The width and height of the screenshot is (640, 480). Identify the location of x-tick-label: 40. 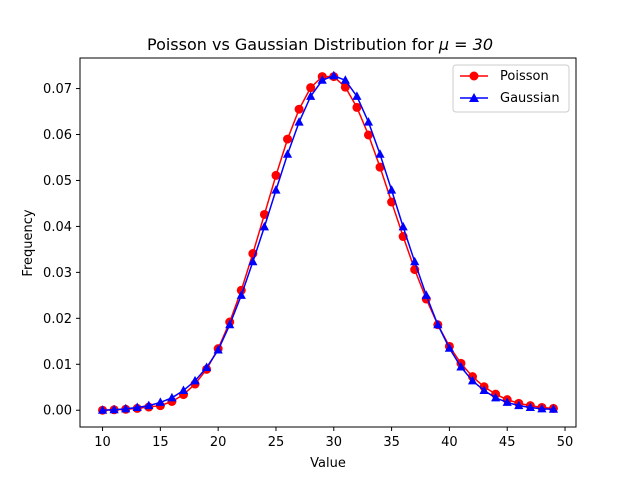
(449, 442).